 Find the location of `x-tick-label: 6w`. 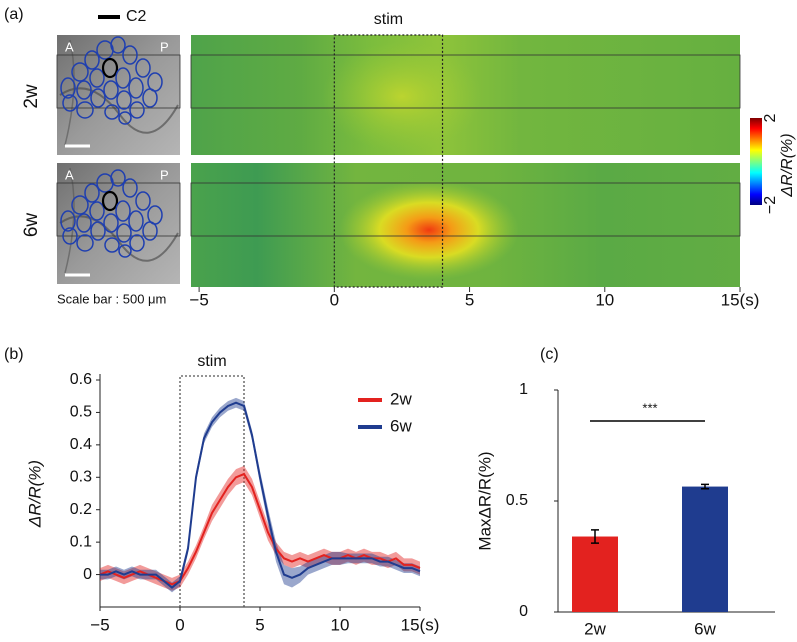

x-tick-label: 6w is located at coordinates (705, 628).